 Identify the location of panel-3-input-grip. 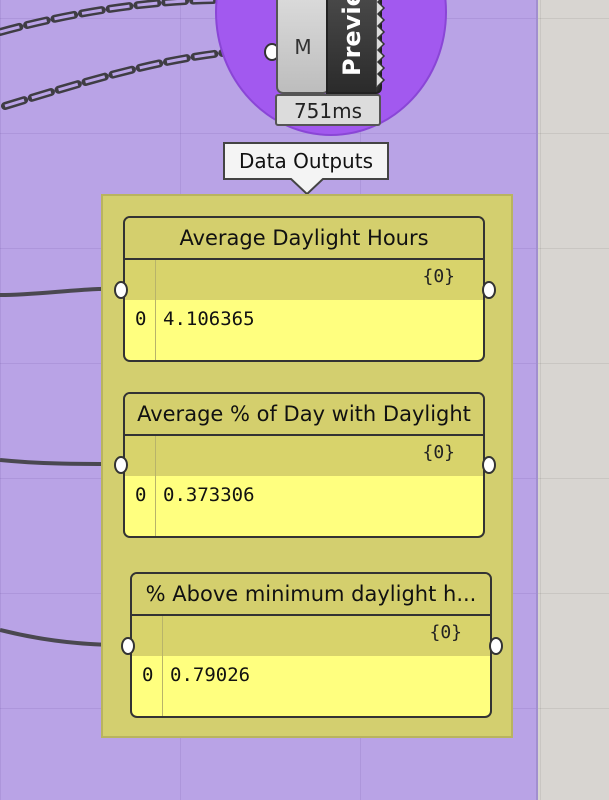
(128, 646).